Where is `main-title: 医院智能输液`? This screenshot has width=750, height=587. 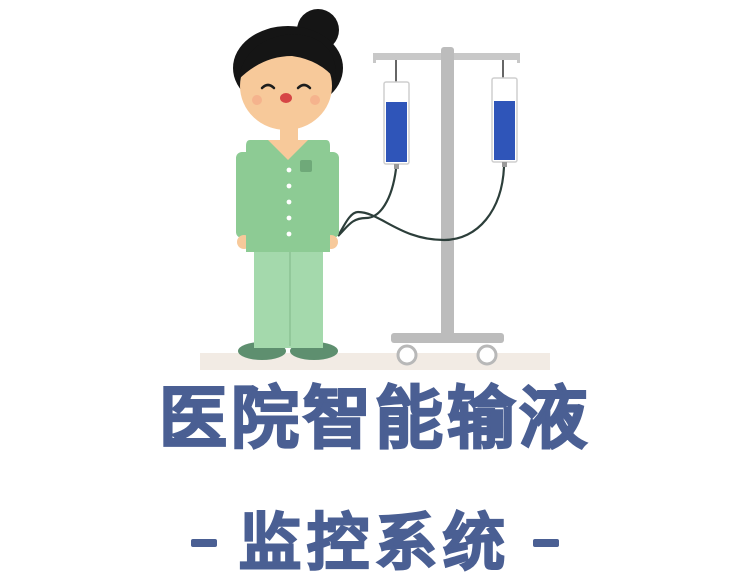 main-title: 医院智能输液 is located at coordinates (374, 419).